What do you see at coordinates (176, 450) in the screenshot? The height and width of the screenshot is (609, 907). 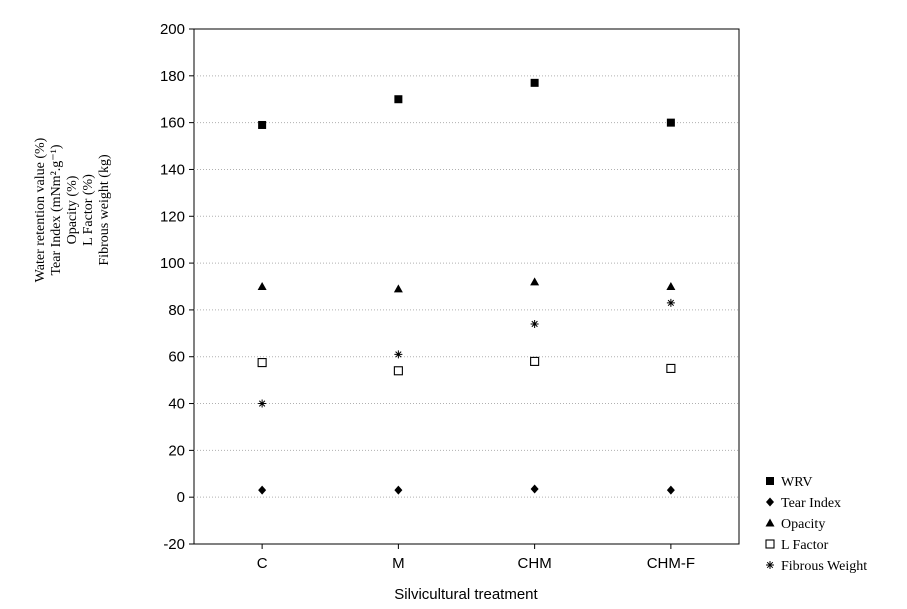 I see `y-tick-label: 20` at bounding box center [176, 450].